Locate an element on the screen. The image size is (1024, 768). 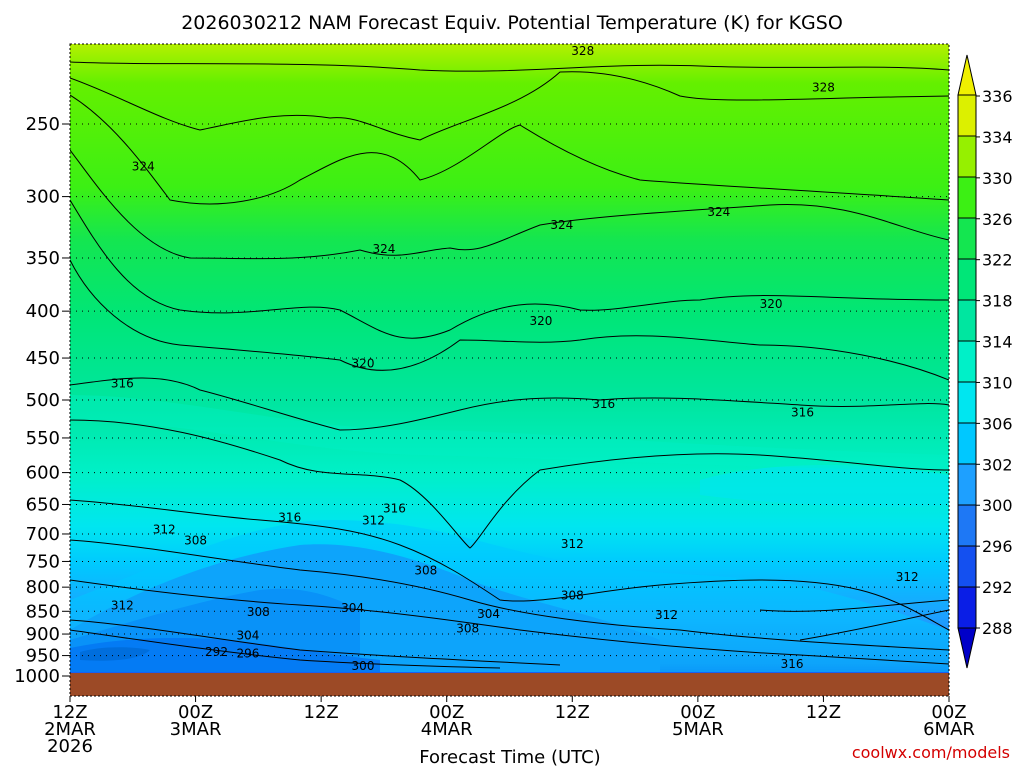
x-tick-label: 6MAR is located at coordinates (949, 729).